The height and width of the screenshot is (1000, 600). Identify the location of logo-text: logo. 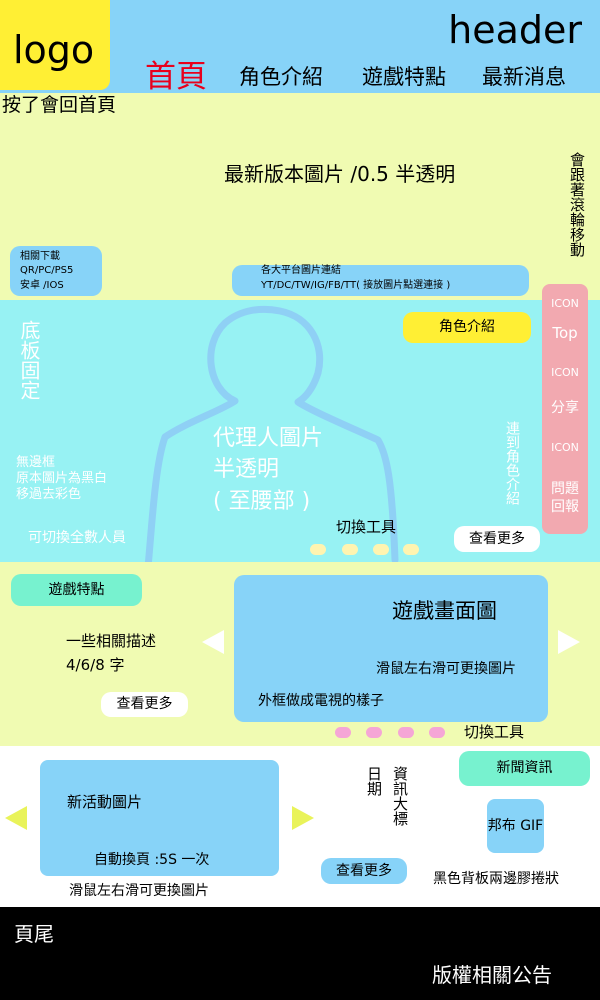
(54, 50).